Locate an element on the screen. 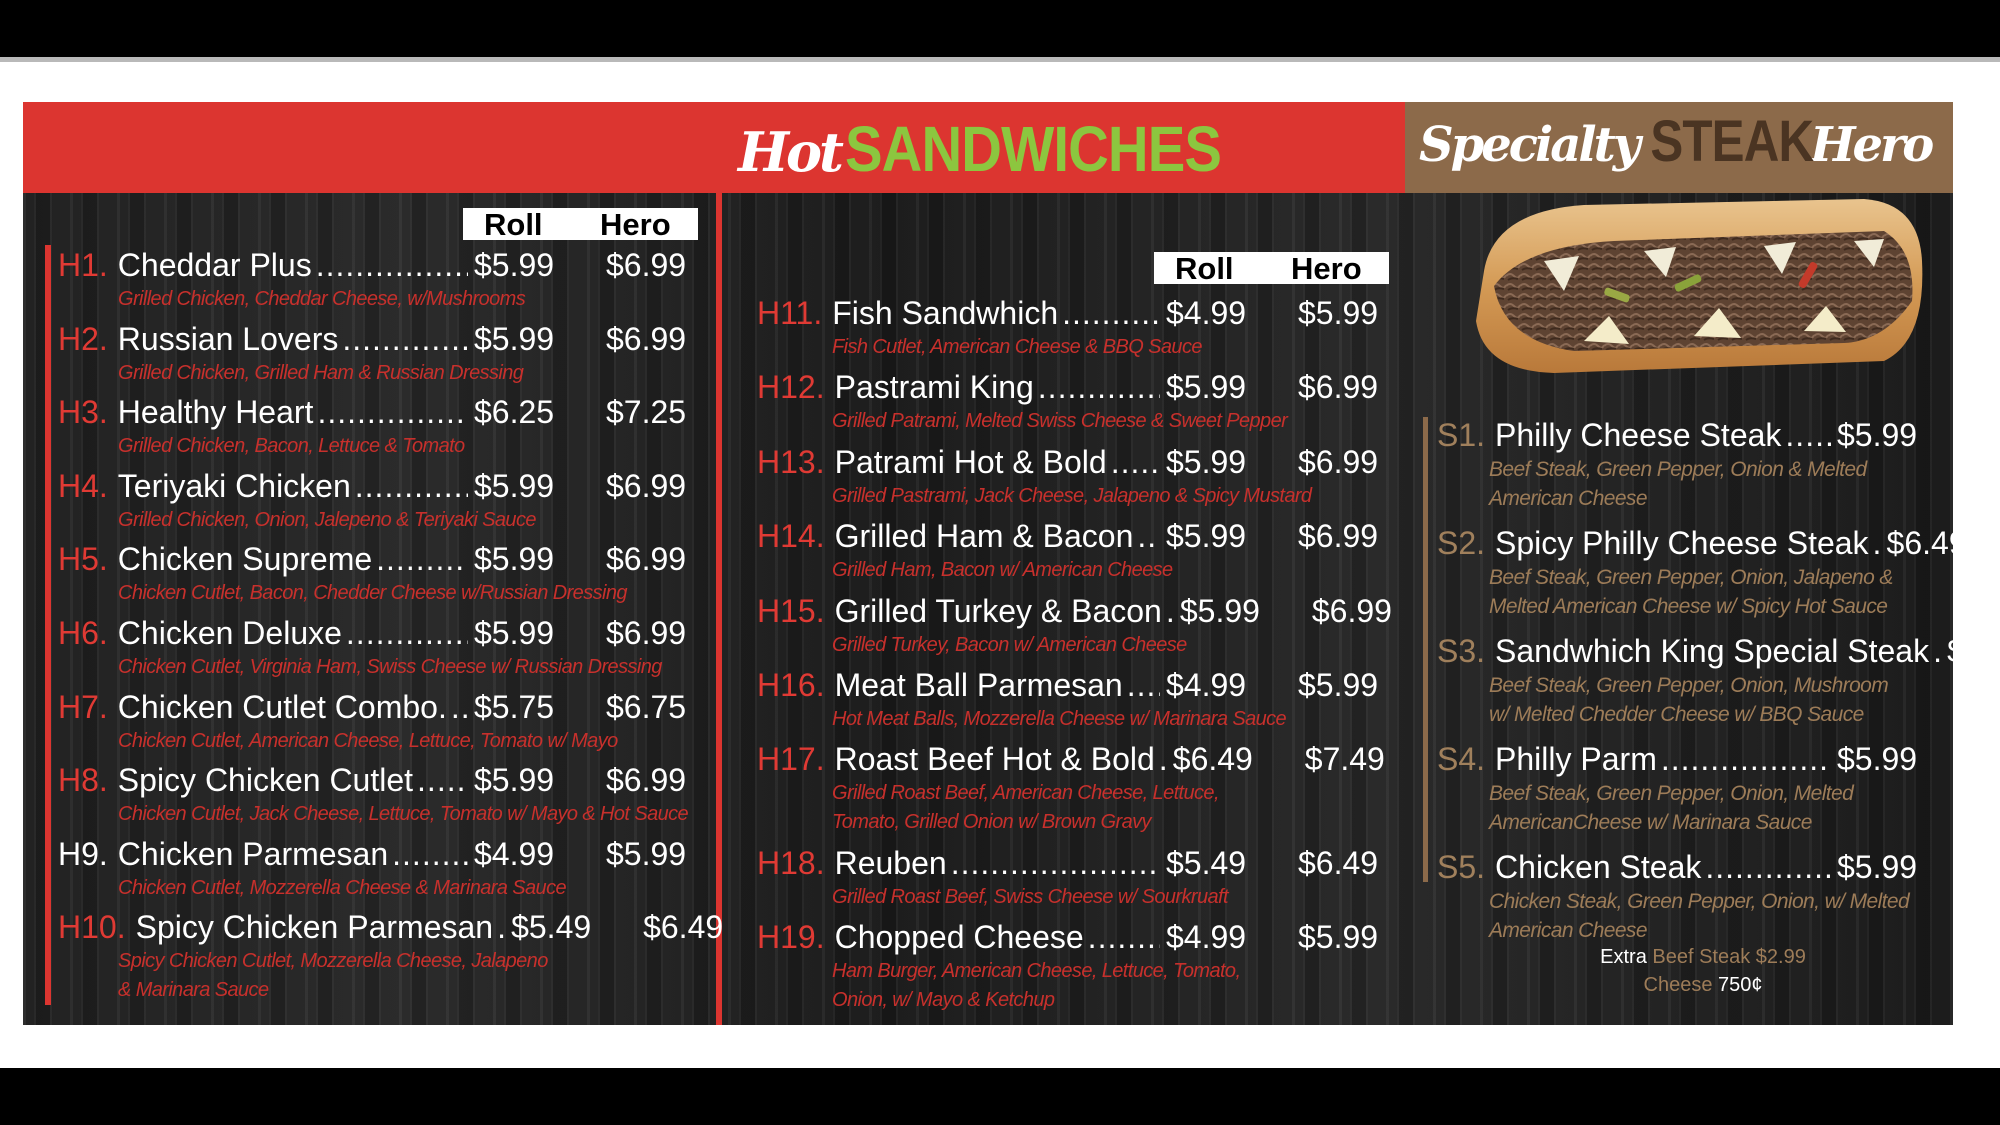 Image resolution: width=2000 pixels, height=1125 pixels. menu-item-line: H16.Meat Ball Parmesan $4.99 $5.99 is located at coordinates (1073, 685).